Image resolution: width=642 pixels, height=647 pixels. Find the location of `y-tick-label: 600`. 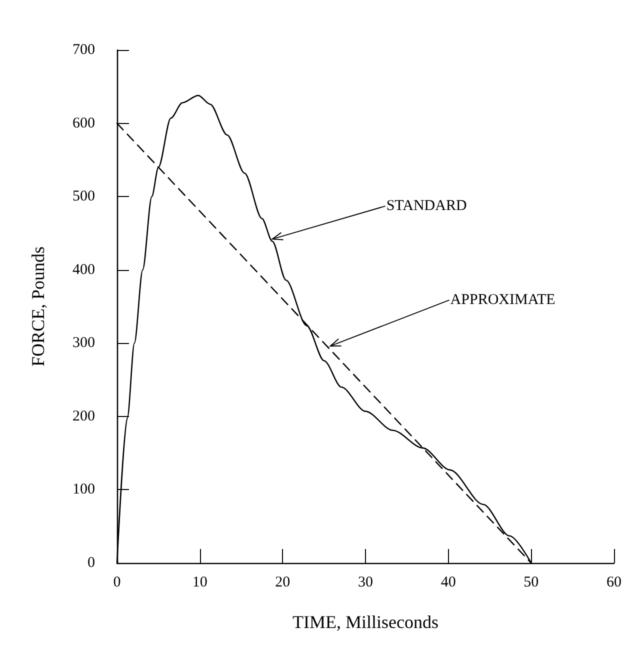

y-tick-label: 600 is located at coordinates (83, 123).